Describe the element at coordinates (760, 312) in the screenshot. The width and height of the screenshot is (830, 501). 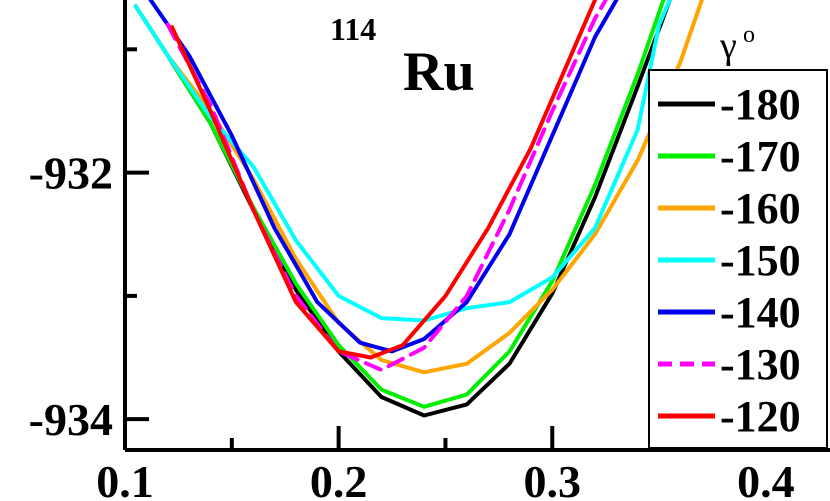
I see `legend-label: -140` at that location.